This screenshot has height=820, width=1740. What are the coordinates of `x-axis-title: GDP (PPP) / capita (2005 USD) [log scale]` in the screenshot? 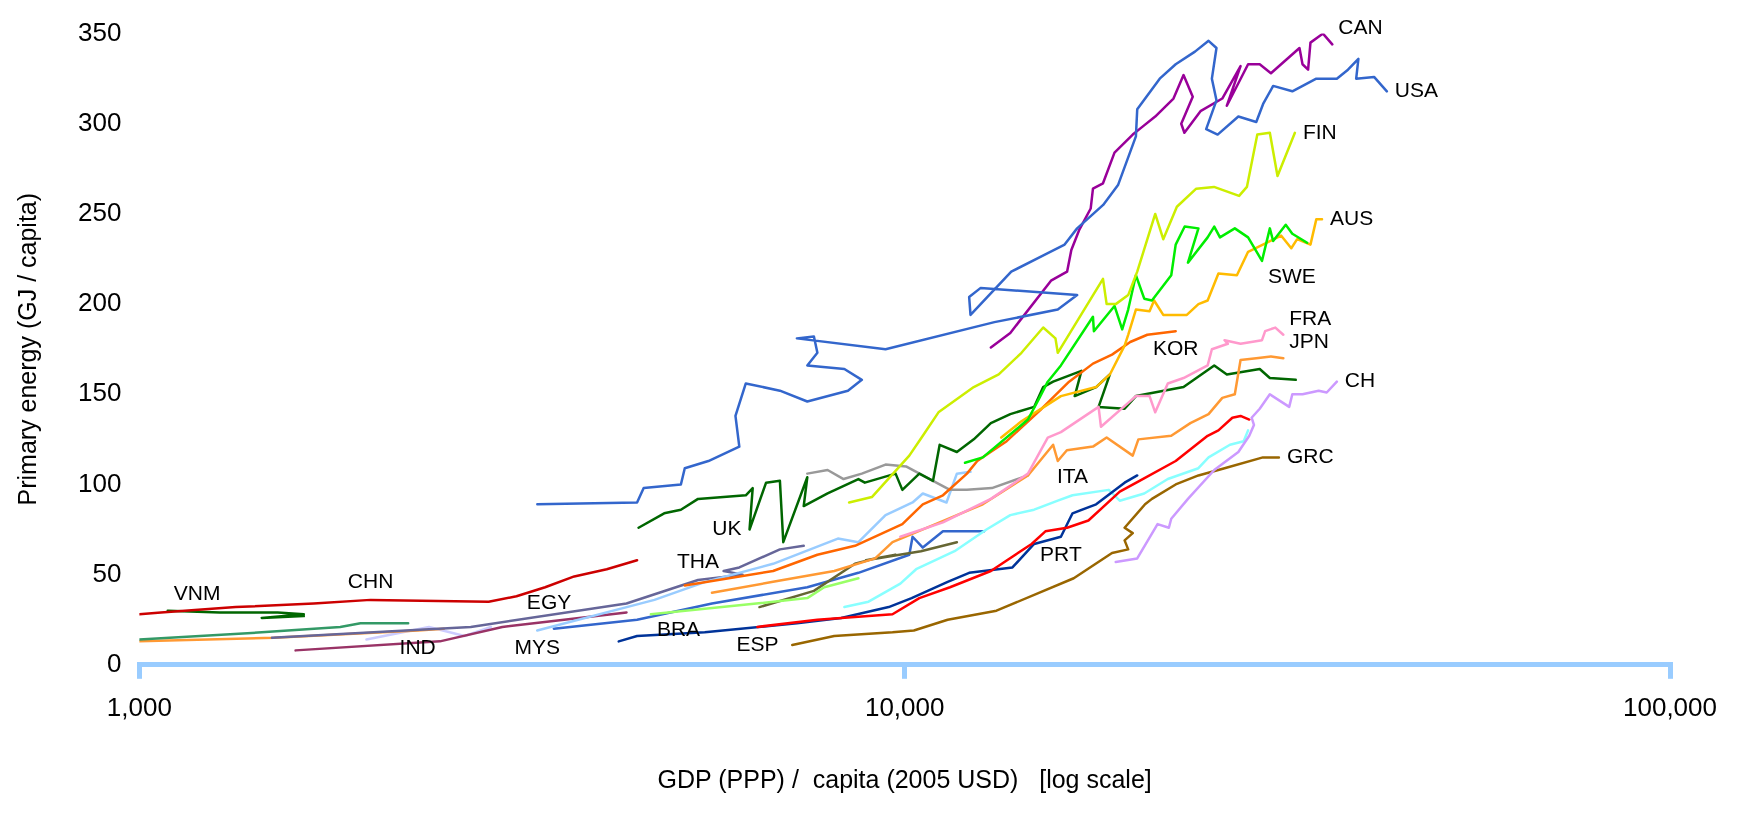 It's located at (904, 778).